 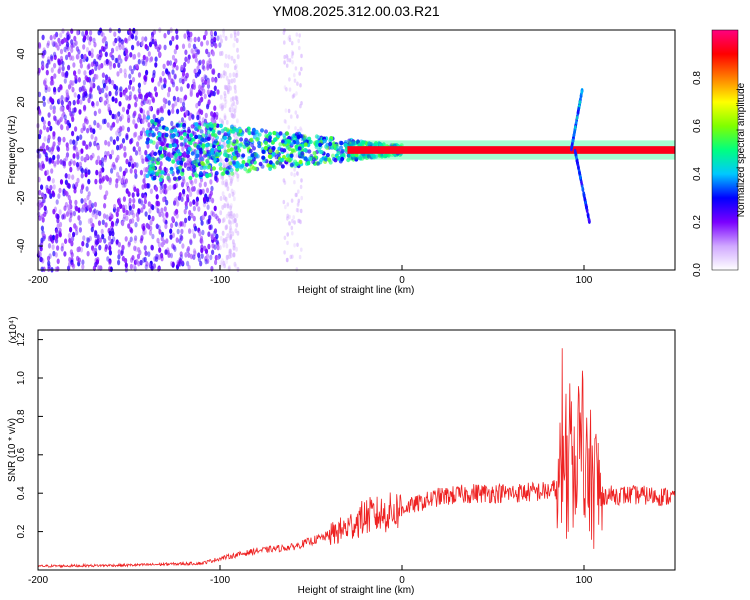 I want to click on snr-y-tick-label: 1.0, so click(x=21, y=378).